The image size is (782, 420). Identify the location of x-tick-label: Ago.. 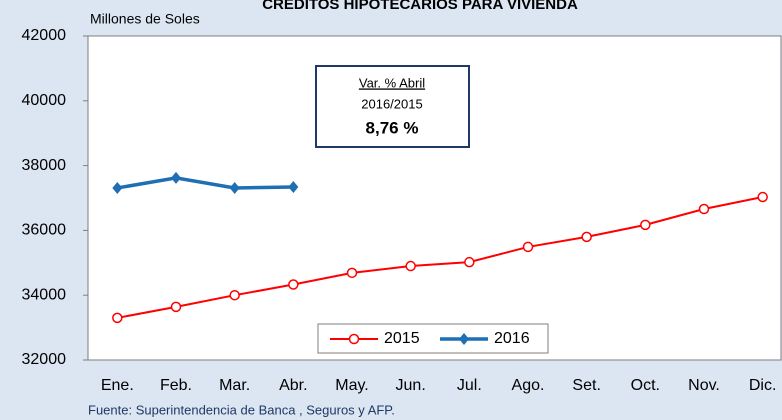
(528, 385).